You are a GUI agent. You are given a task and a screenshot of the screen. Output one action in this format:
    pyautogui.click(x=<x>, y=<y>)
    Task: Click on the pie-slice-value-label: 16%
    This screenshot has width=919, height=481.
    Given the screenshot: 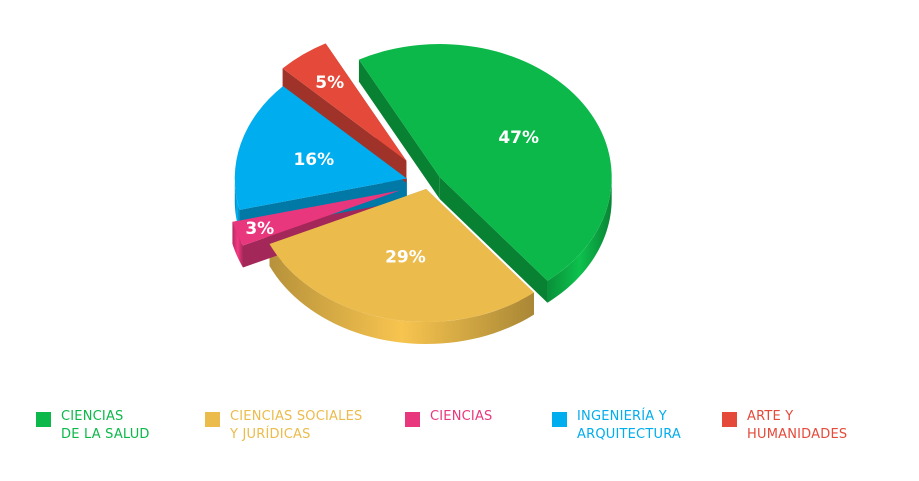 What is the action you would take?
    pyautogui.click(x=313, y=160)
    